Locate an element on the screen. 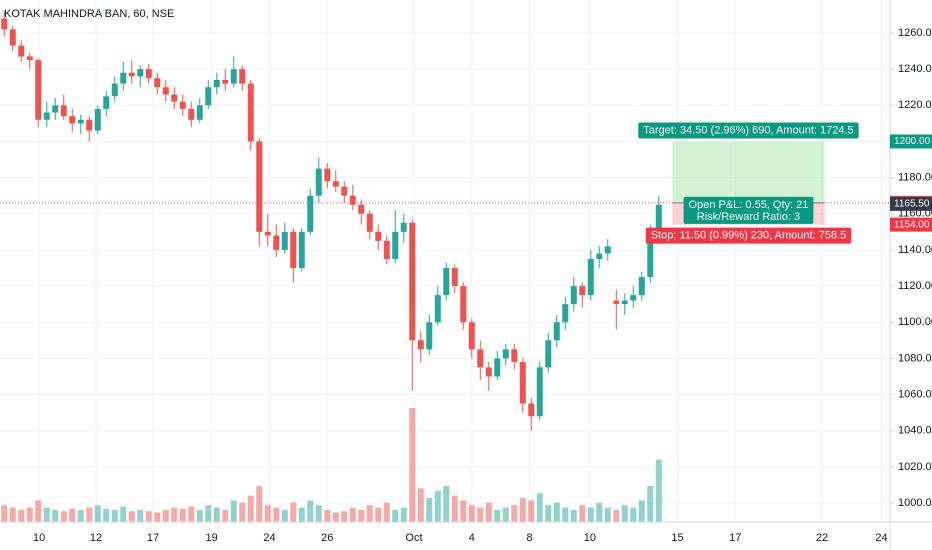 This screenshot has width=932, height=550. x-tick-label: 8 is located at coordinates (530, 538).